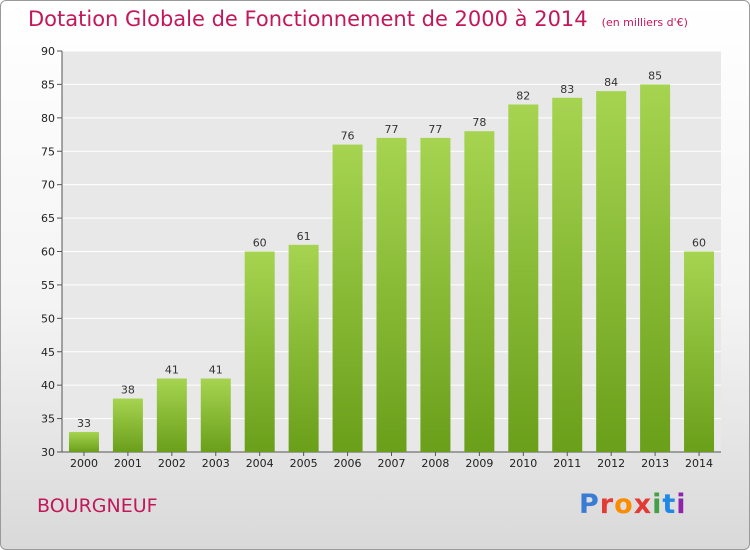 This screenshot has width=750, height=550. I want to click on y-tick-label: 30, so click(48, 452).